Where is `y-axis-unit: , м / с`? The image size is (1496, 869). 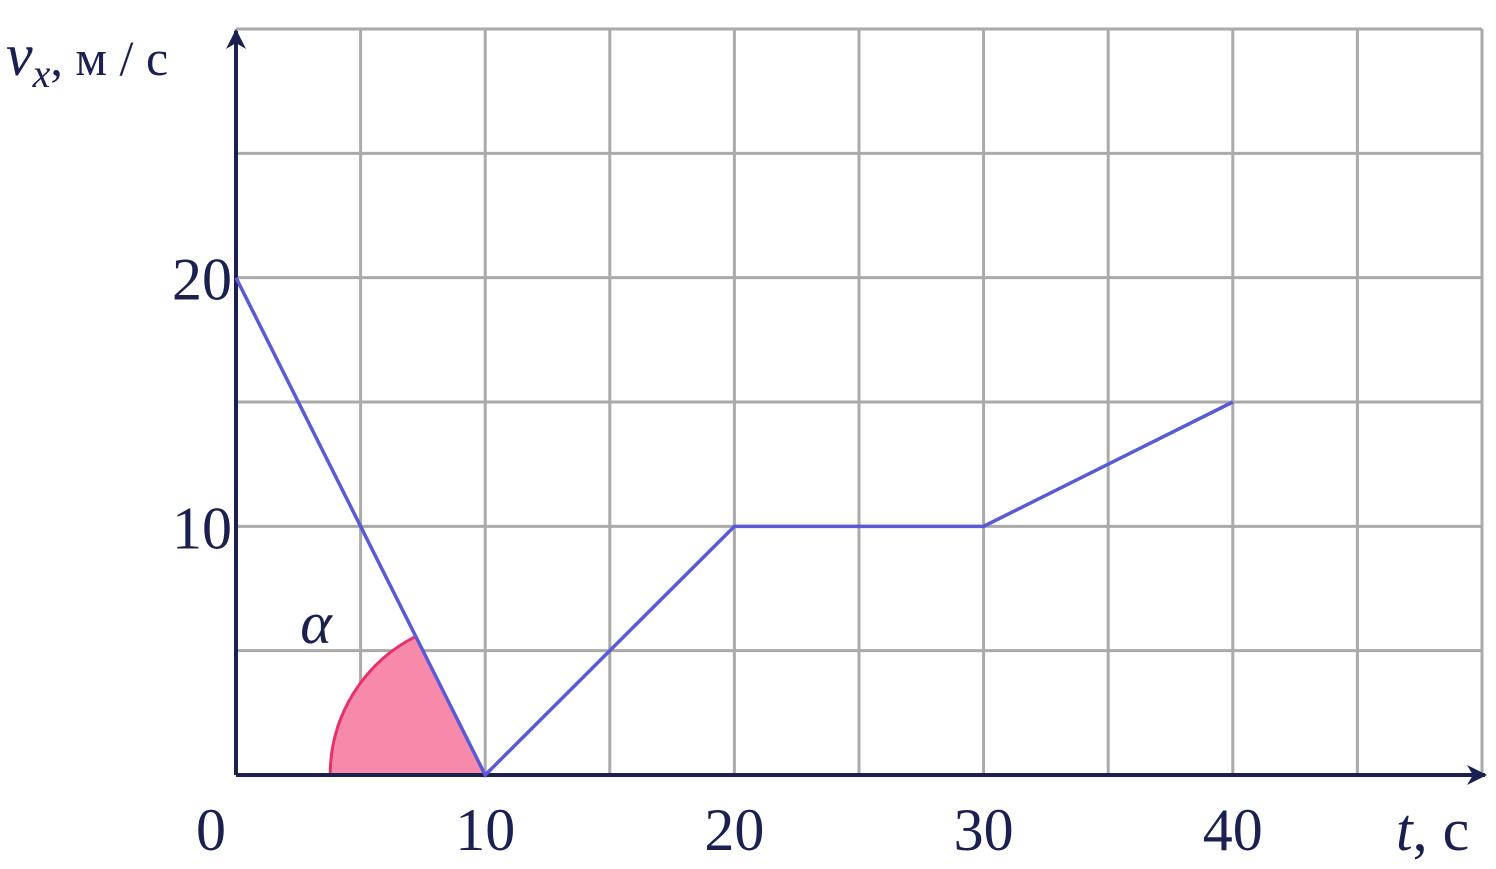 y-axis-unit: , м / с is located at coordinates (109, 58).